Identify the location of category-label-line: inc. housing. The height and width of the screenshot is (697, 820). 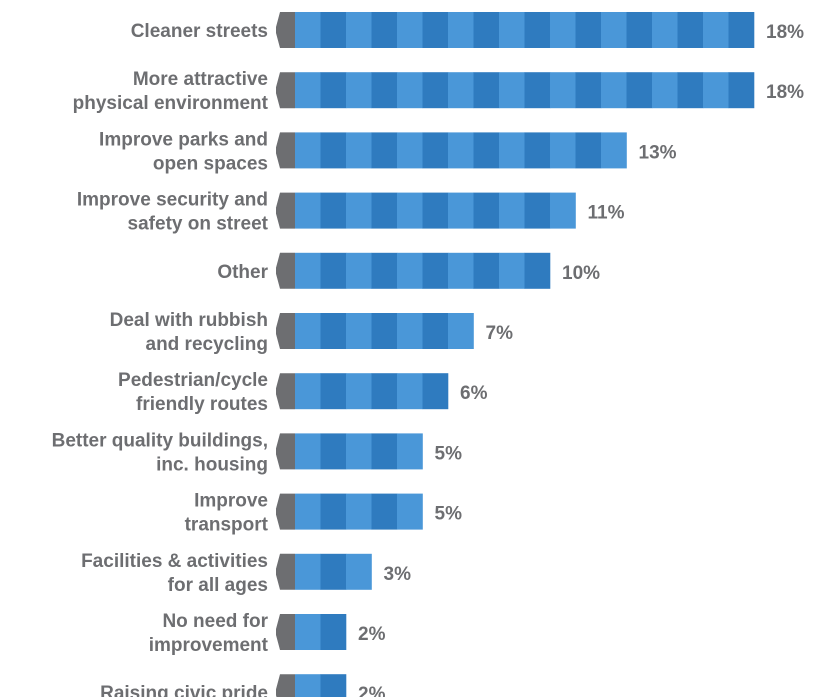
(212, 464).